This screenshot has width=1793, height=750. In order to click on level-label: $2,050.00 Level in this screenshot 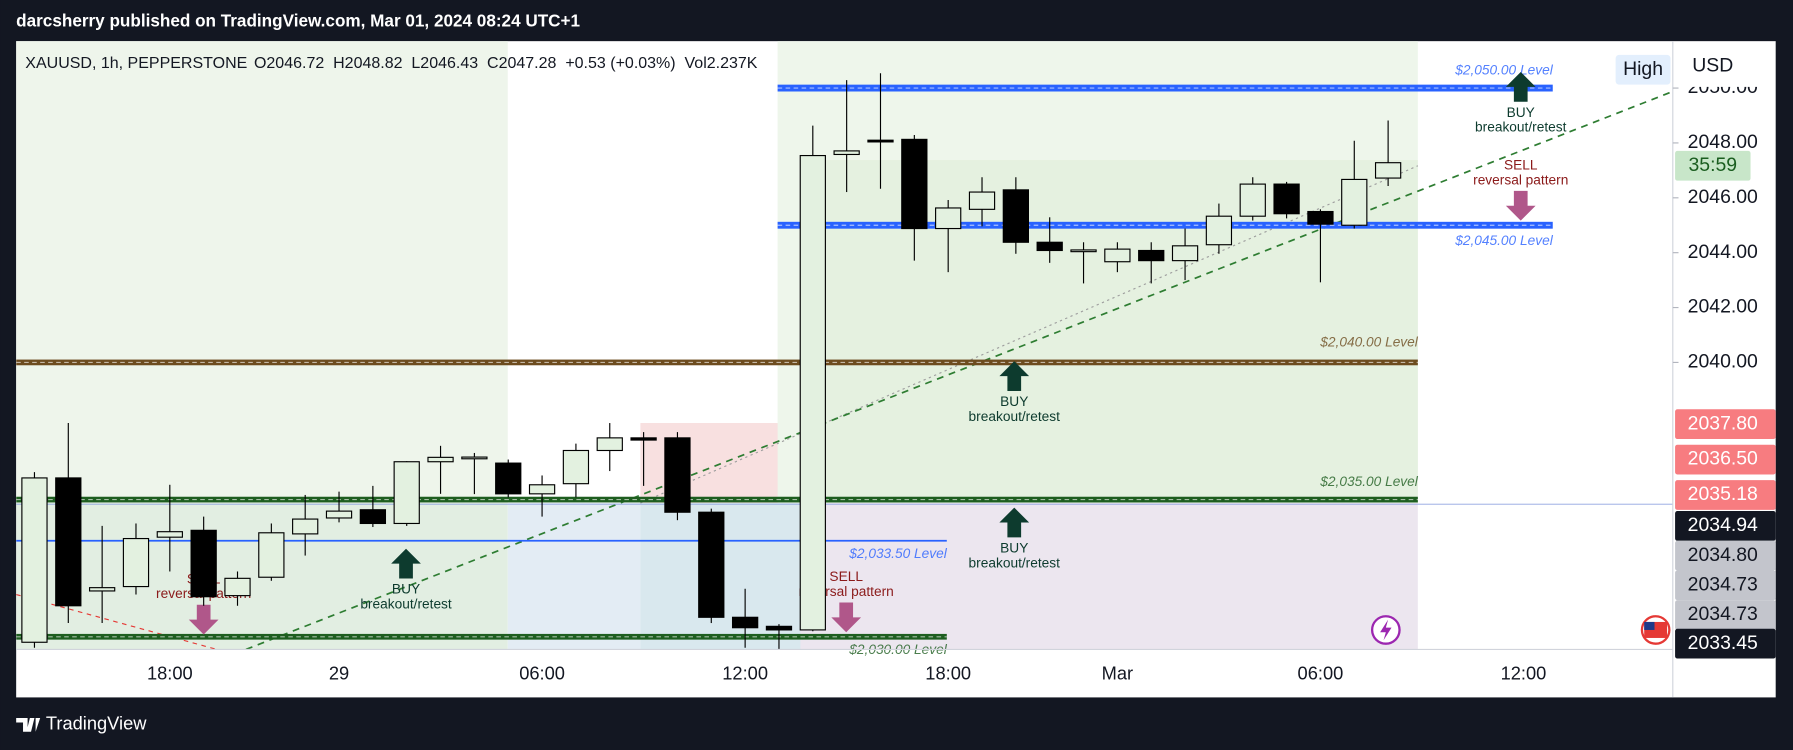, I will do `click(1503, 70)`.